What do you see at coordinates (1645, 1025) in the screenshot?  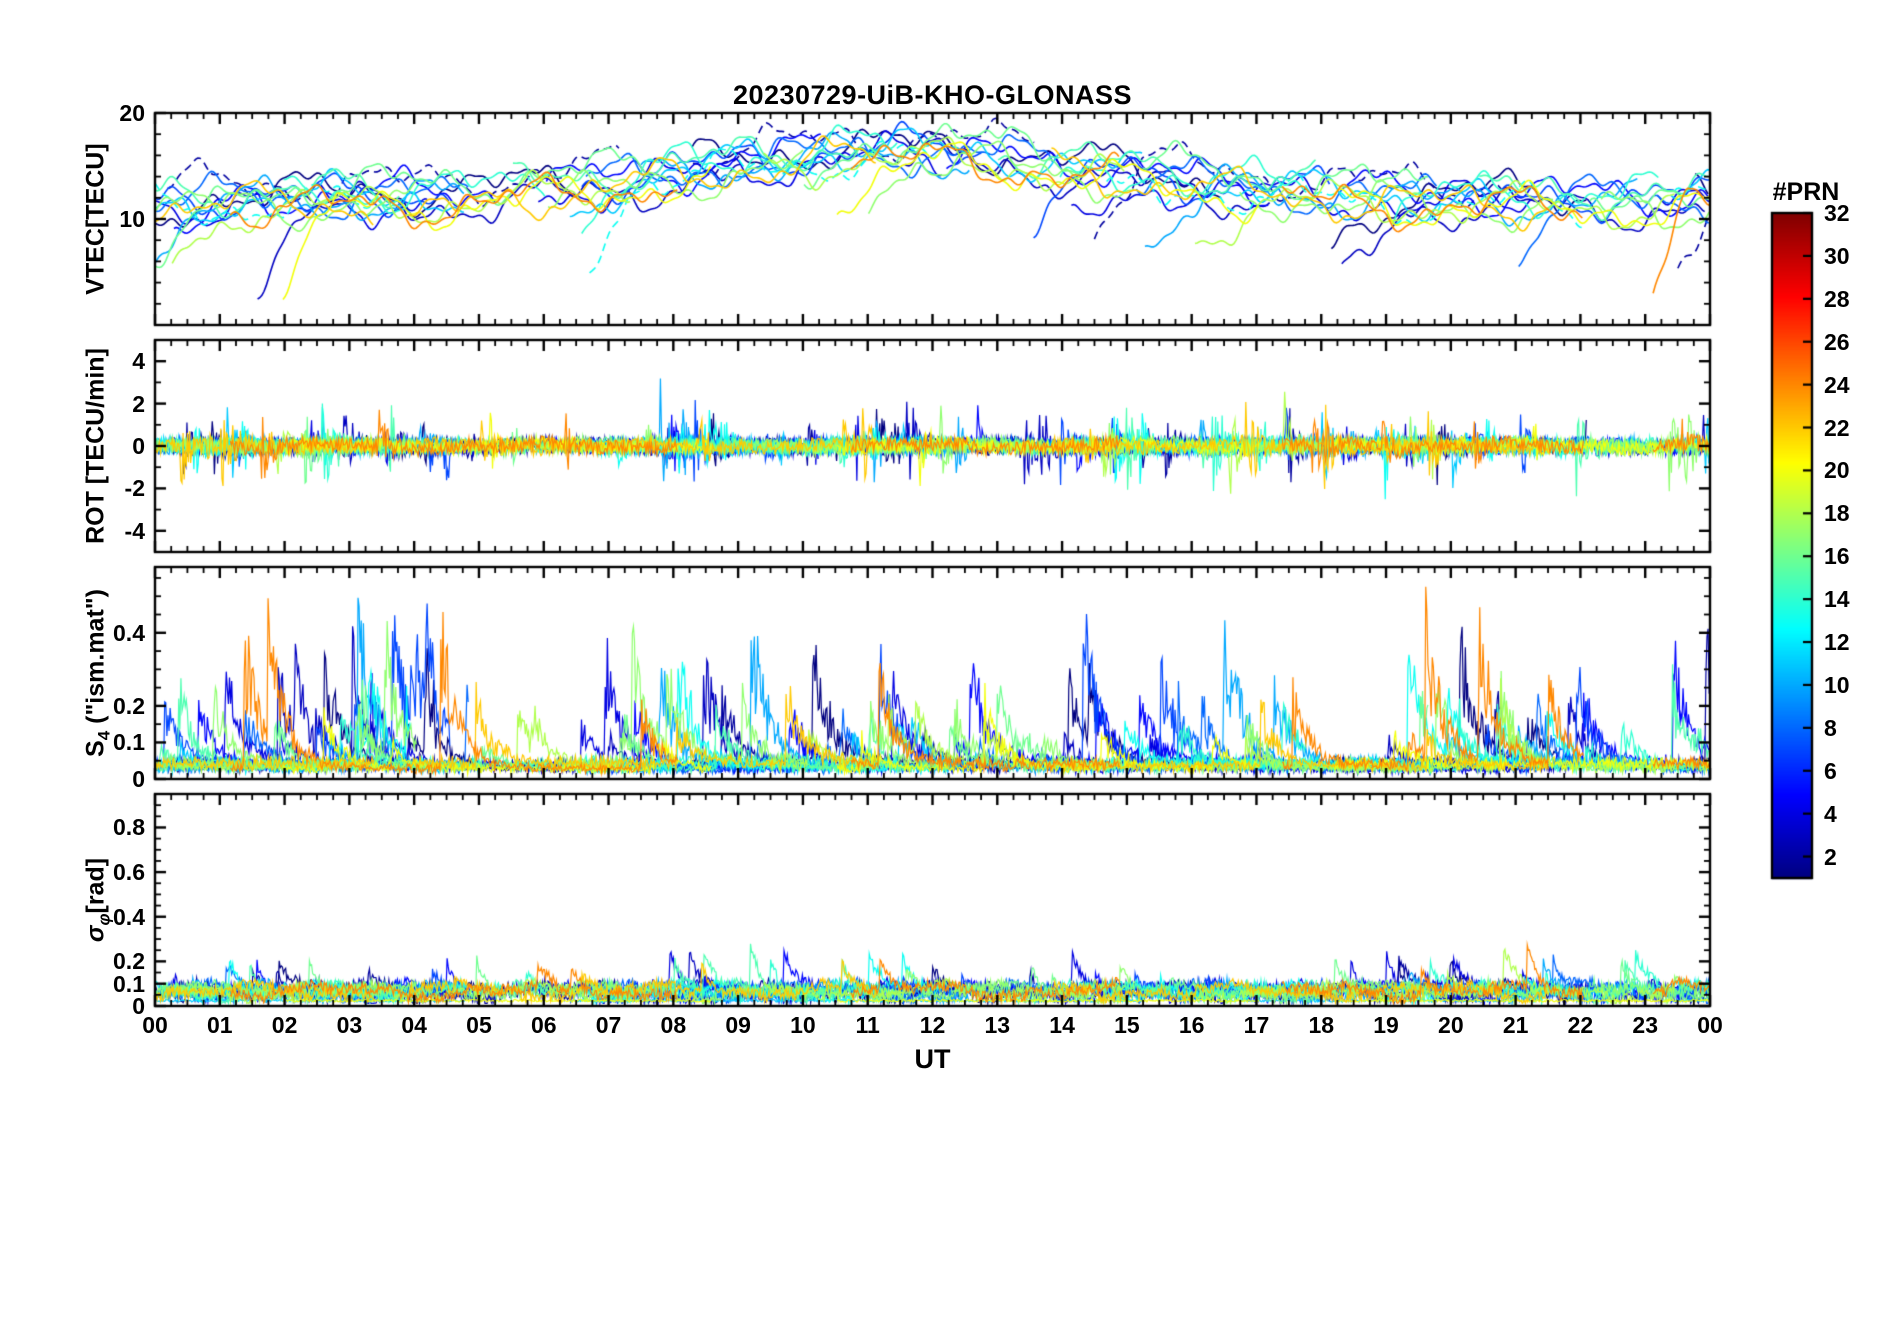 I see `x-tick-label: 23` at bounding box center [1645, 1025].